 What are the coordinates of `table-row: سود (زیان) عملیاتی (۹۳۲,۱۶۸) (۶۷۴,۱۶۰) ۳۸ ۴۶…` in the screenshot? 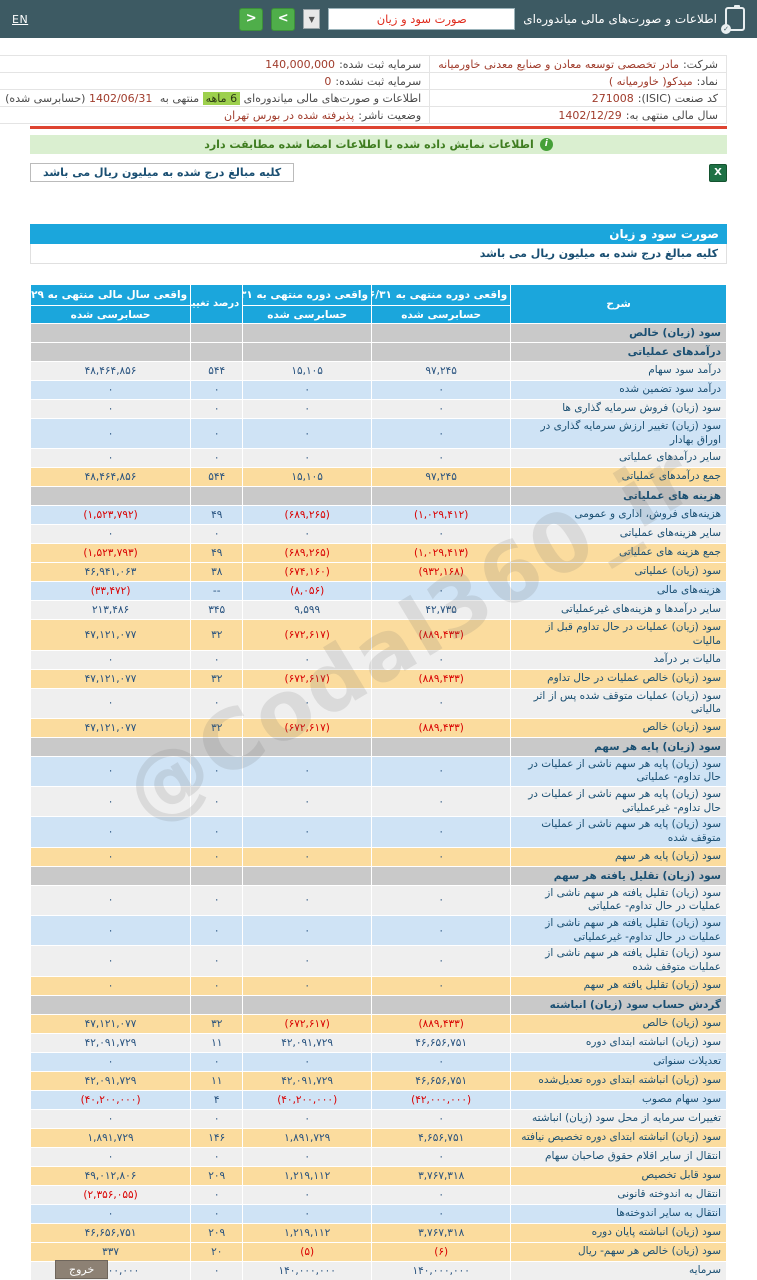 It's located at (378, 572).